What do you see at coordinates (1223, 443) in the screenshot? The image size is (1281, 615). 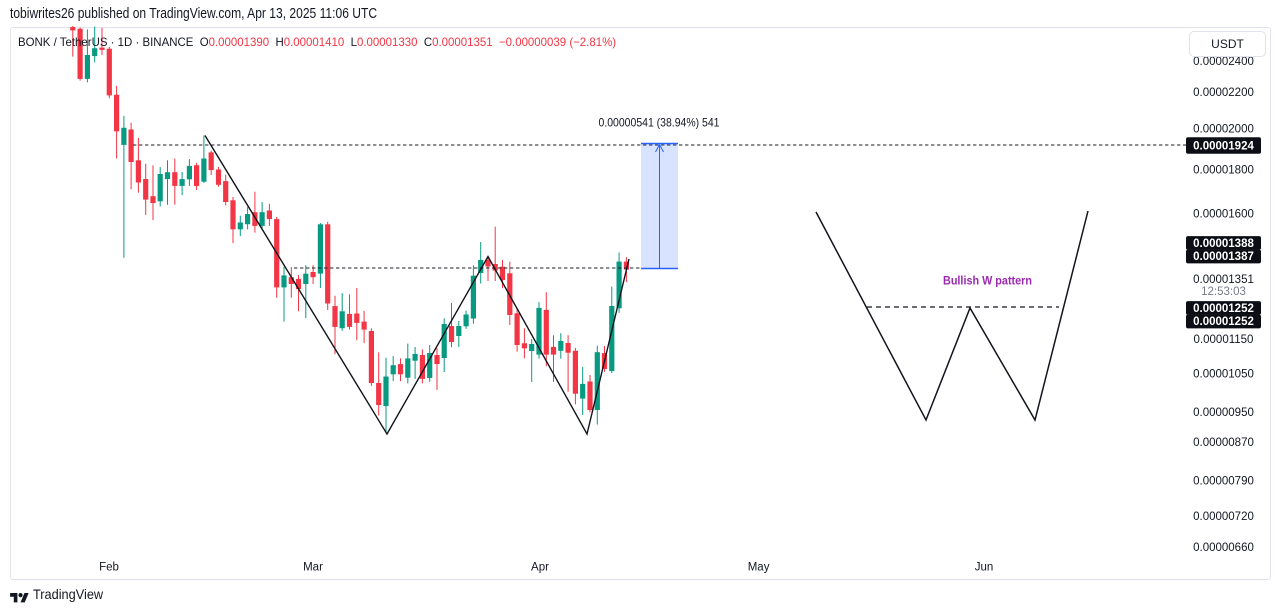 I see `svg-text: 0.00000870` at bounding box center [1223, 443].